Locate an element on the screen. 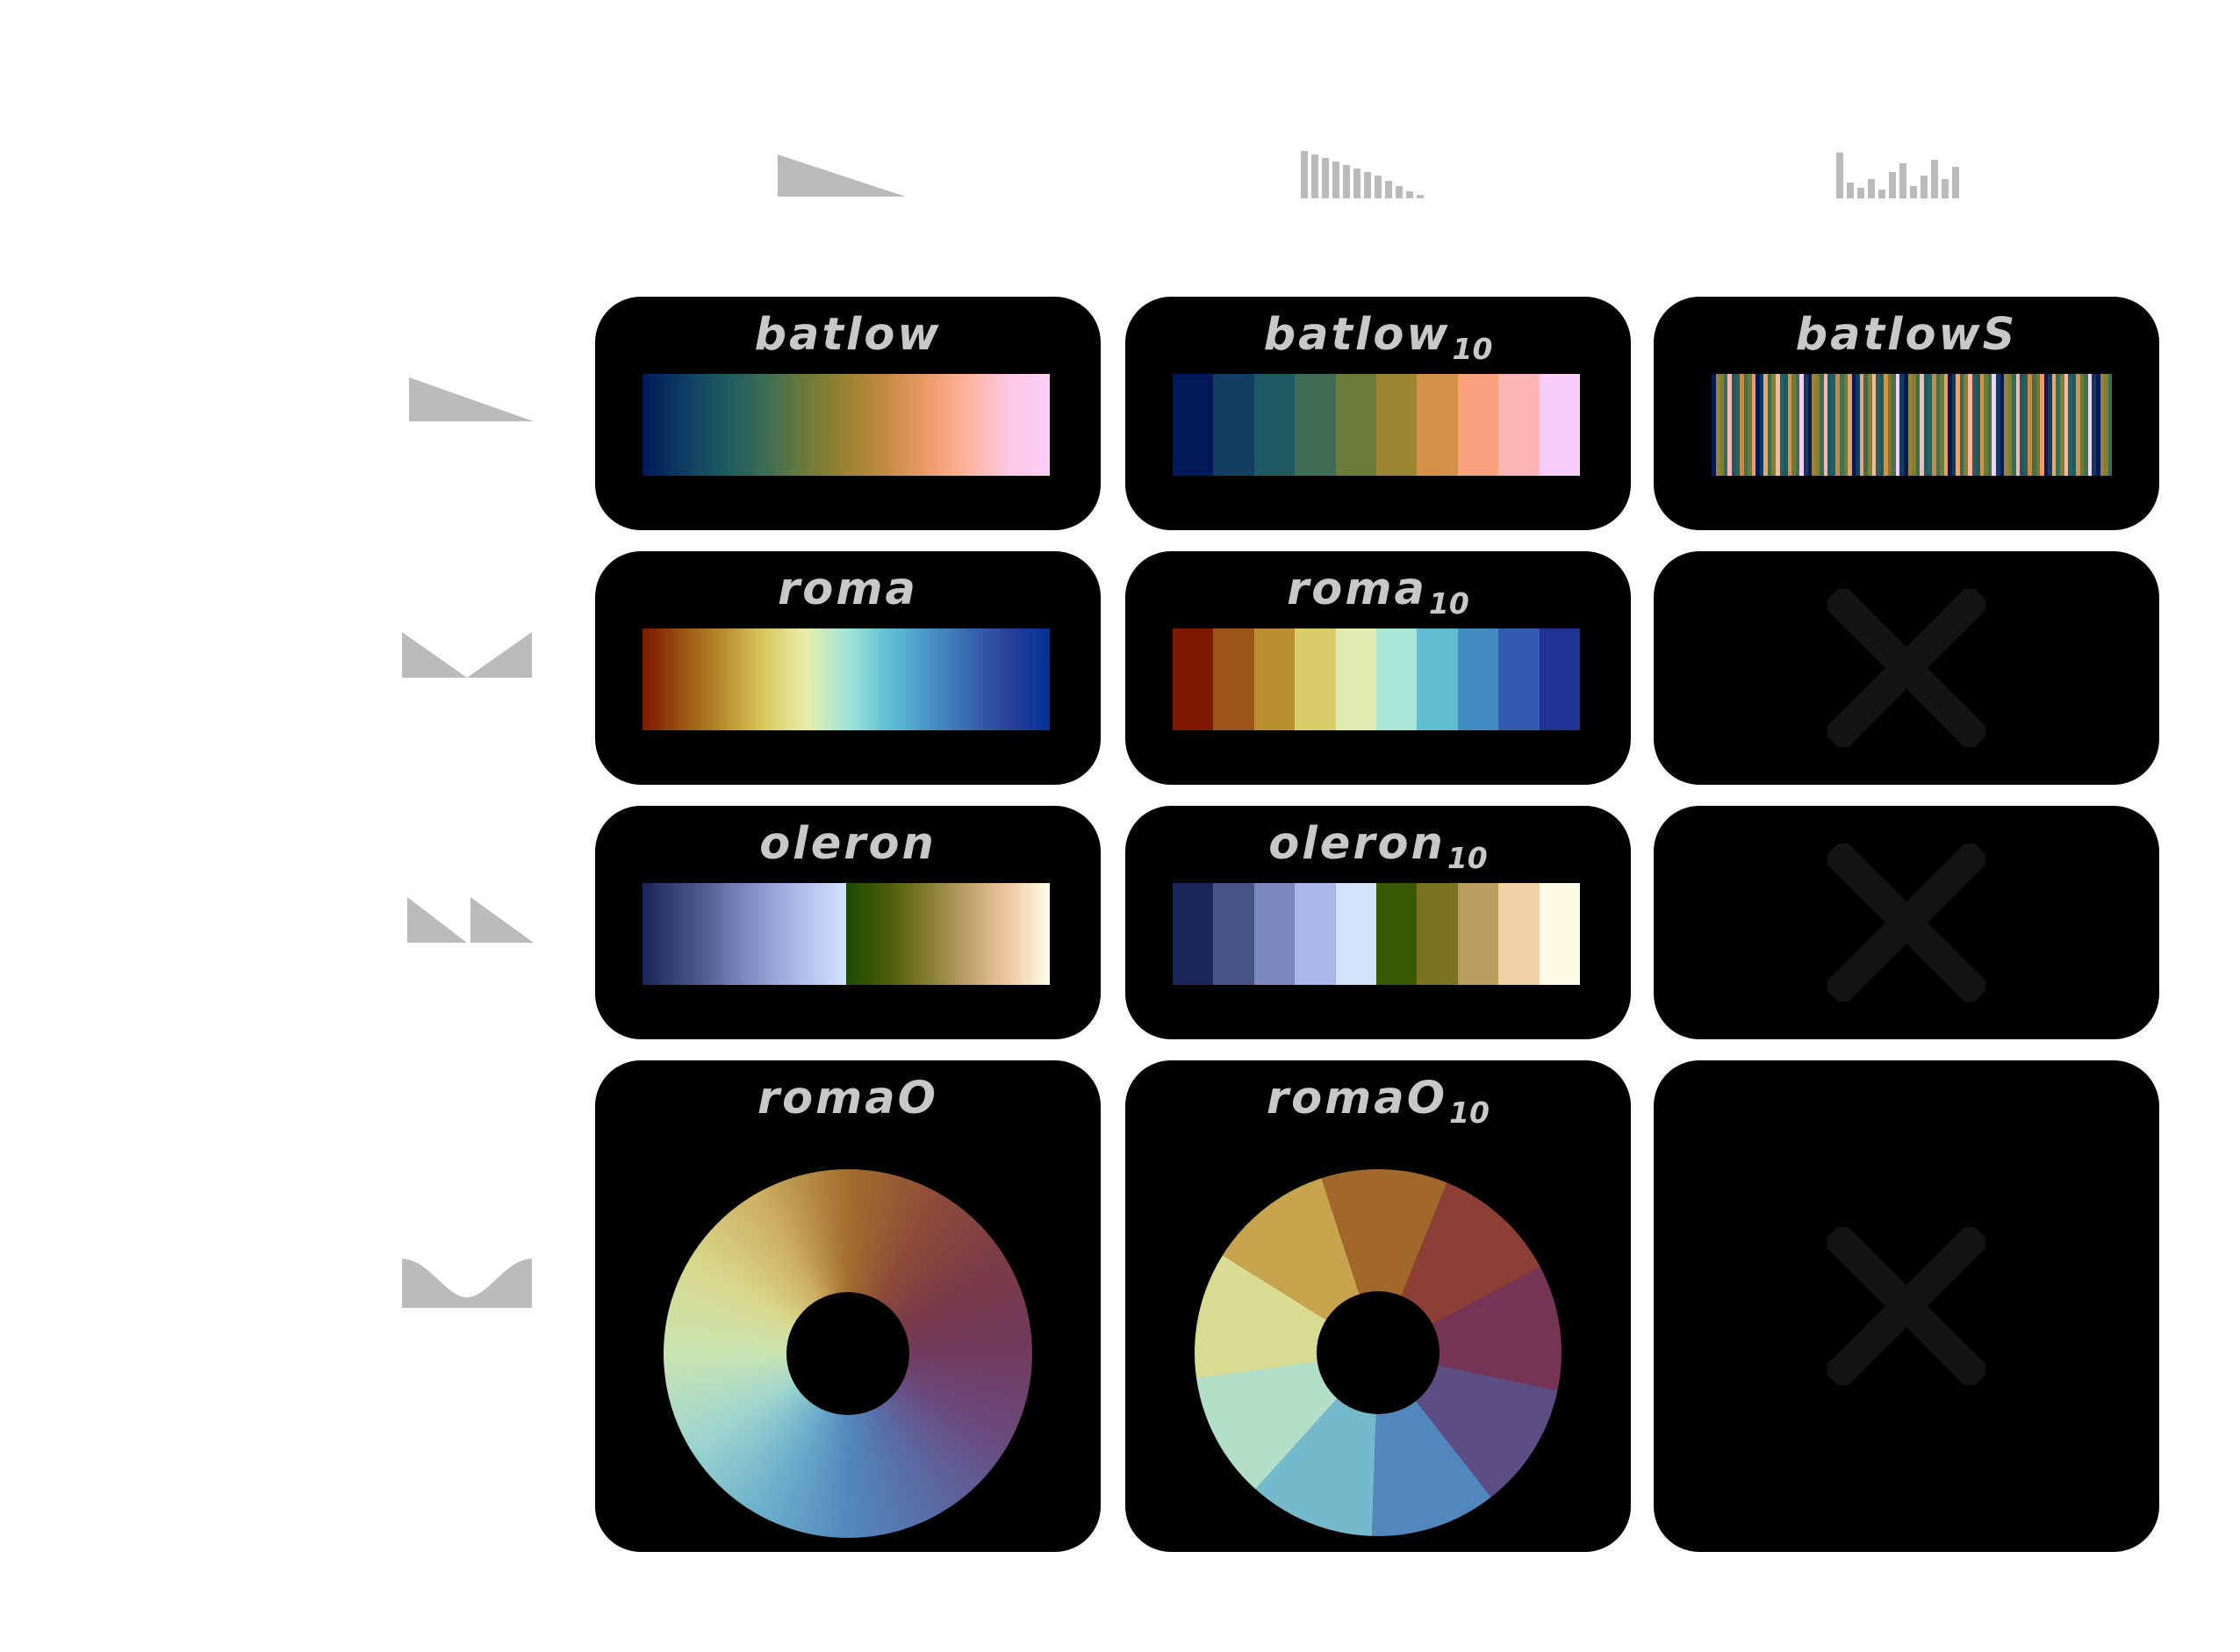  colormap-card: romaO is located at coordinates (848, 1306).